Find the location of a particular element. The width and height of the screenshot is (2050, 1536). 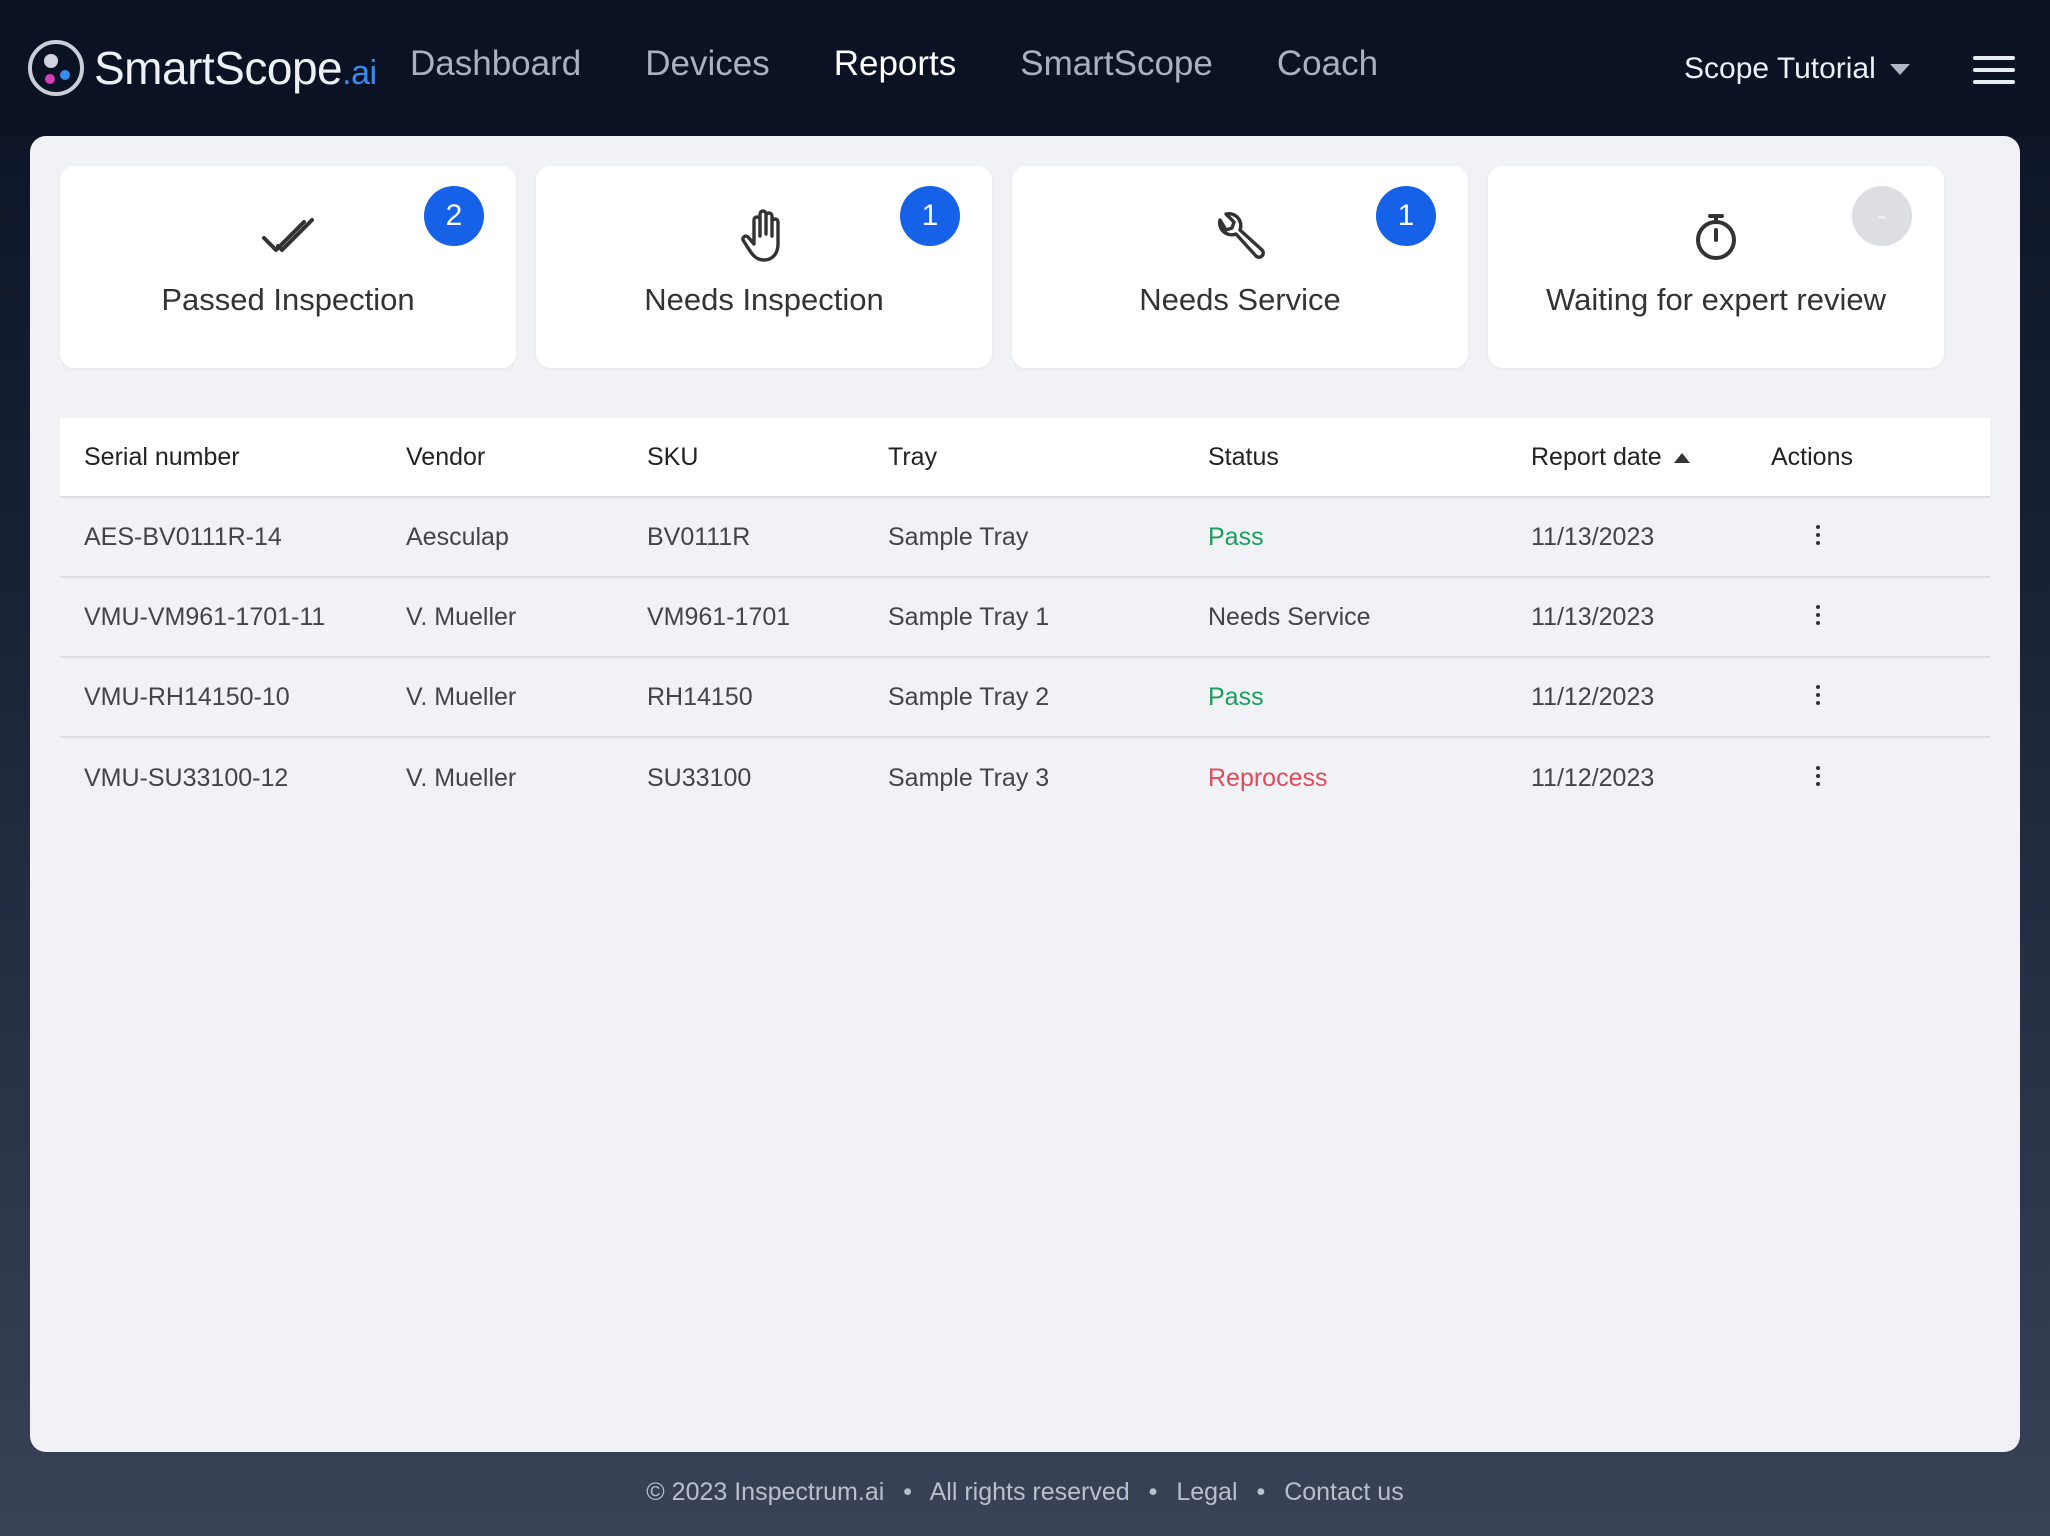

footer-copyright: © 2023 Inspectrum.ai is located at coordinates (765, 1492).